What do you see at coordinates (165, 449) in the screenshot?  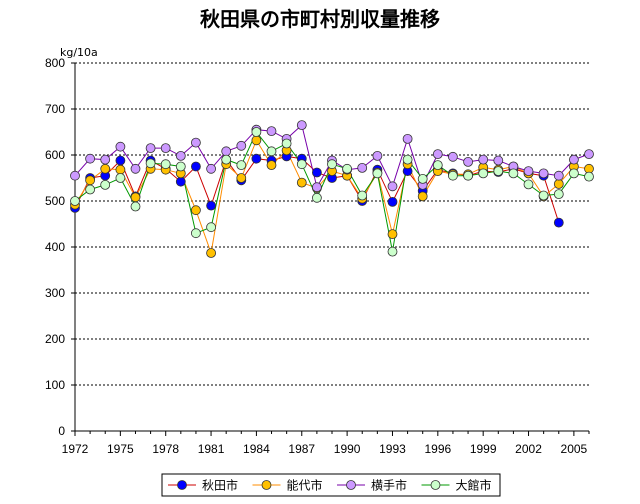 I see `x-tick-label: 1978` at bounding box center [165, 449].